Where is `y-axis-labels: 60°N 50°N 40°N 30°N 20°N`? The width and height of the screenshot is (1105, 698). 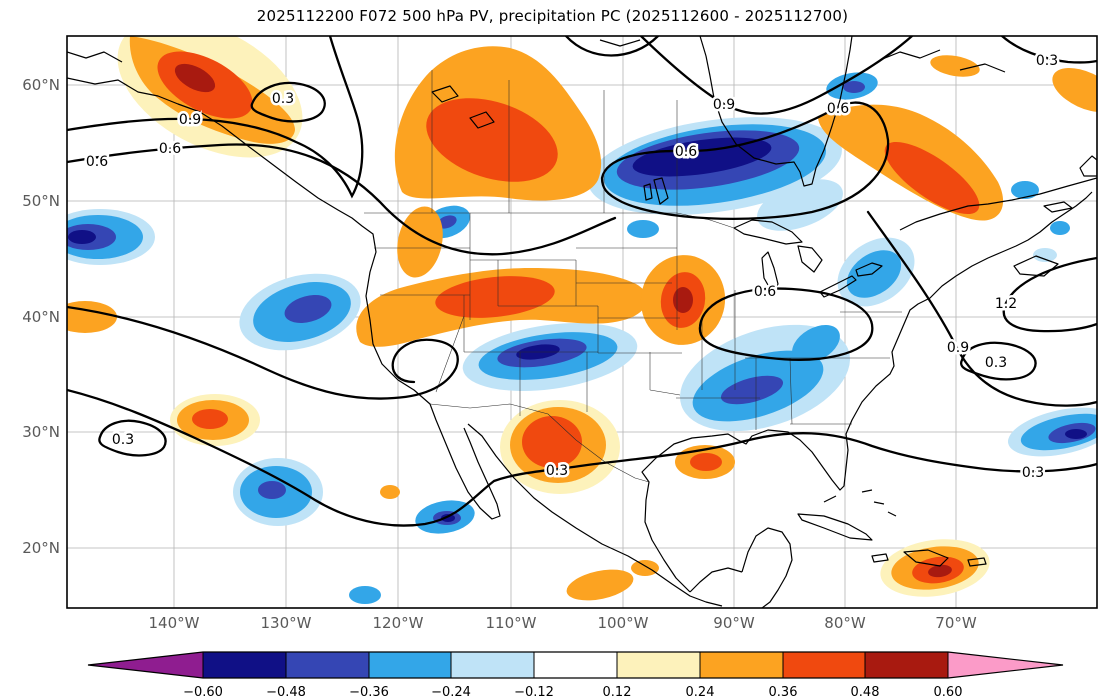
y-axis-labels: 60°N 50°N 40°N 30°N 20°N is located at coordinates (41, 316).